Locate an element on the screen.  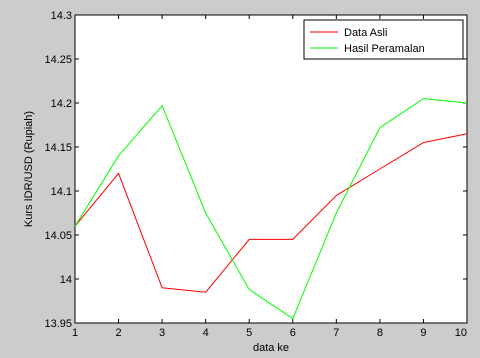
x-tick-label: 2 is located at coordinates (118, 333).